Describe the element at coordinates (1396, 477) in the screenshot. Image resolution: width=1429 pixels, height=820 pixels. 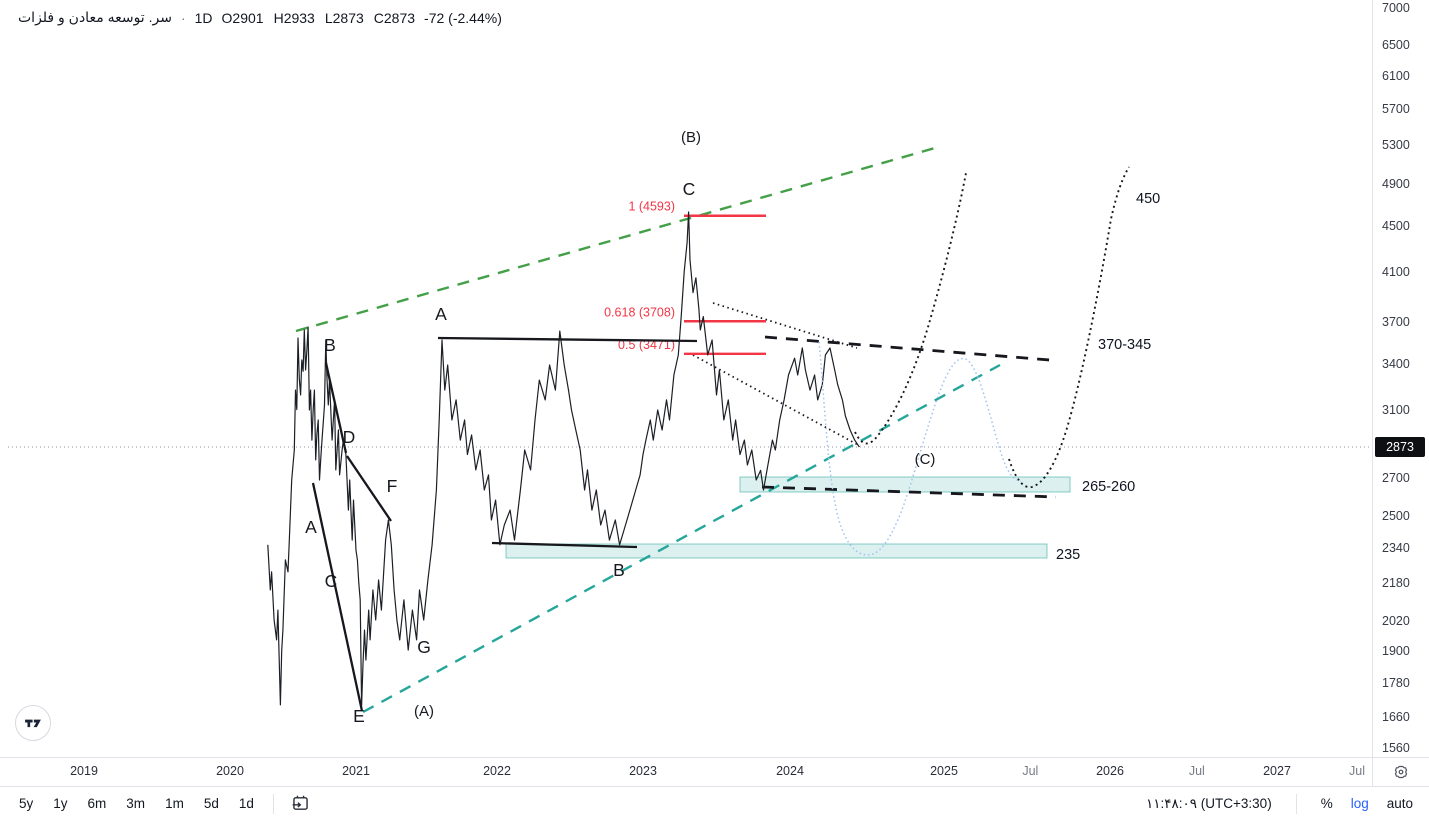
I see `price-tick-label: 2700` at that location.